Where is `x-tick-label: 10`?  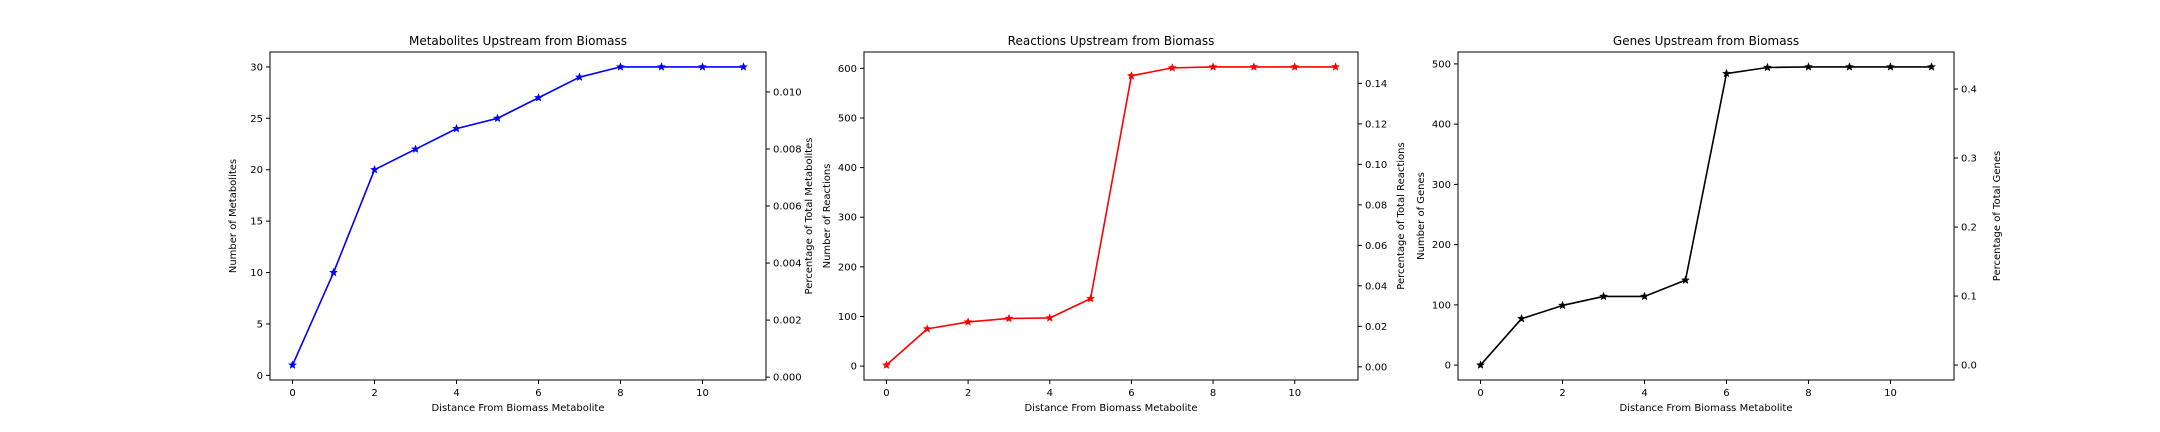
x-tick-label: 10 is located at coordinates (702, 393).